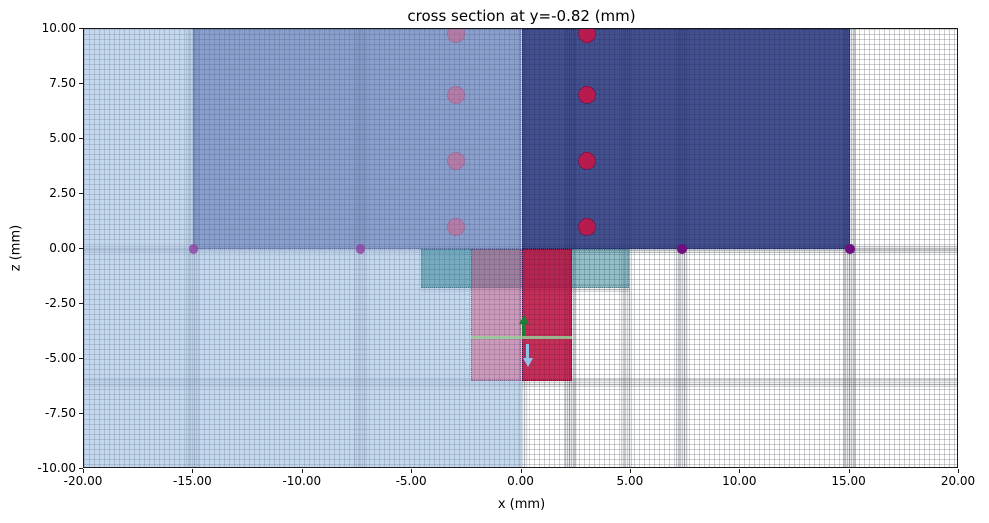 The height and width of the screenshot is (523, 989). Describe the element at coordinates (520, 481) in the screenshot. I see `x-axis-tick-label: 0.00` at that location.